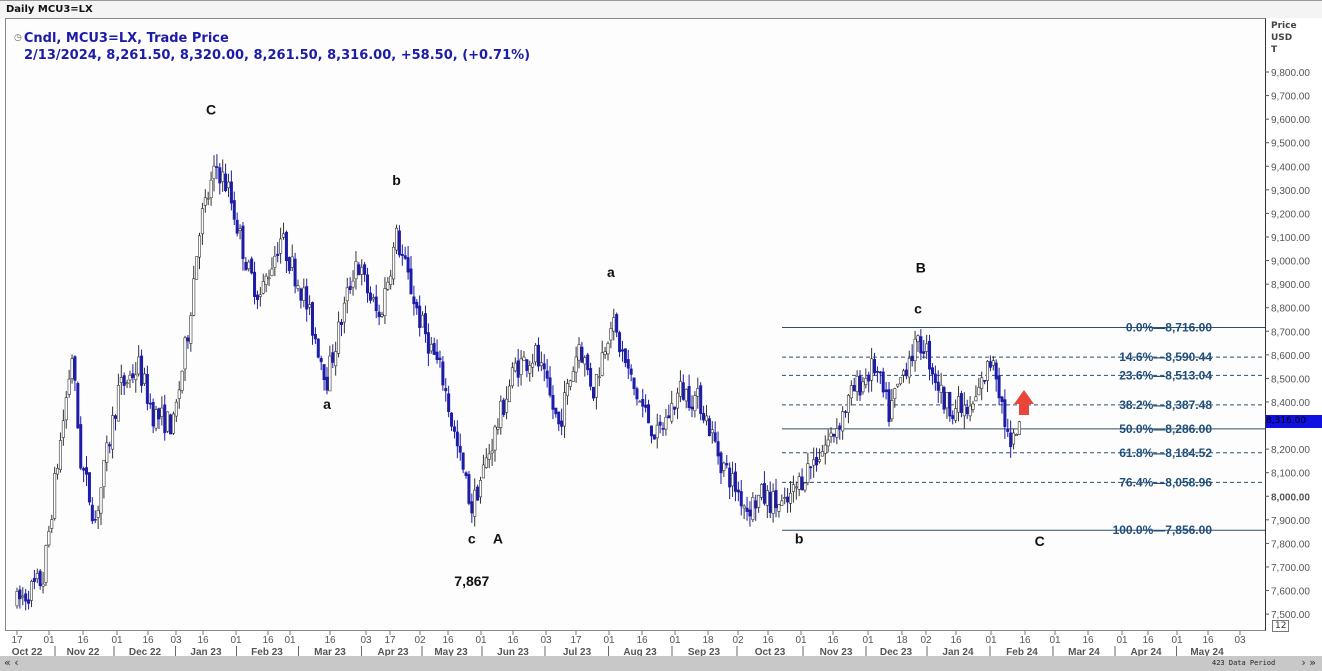  I want to click on window-titlebar: Daily MCU3=LX, so click(661, 9).